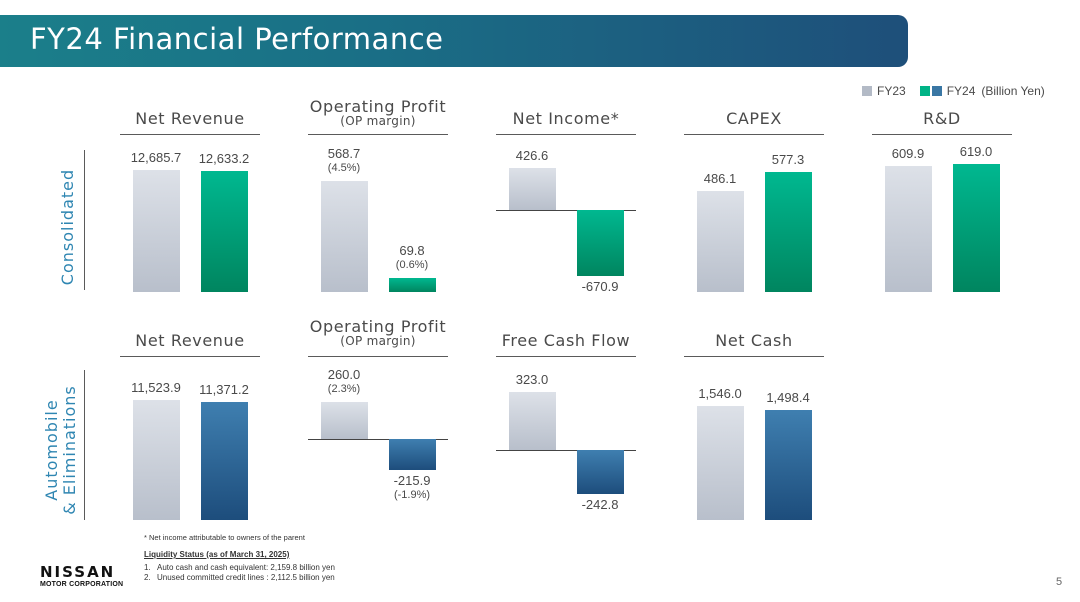  I want to click on chart-title: Net Cash, so click(754, 340).